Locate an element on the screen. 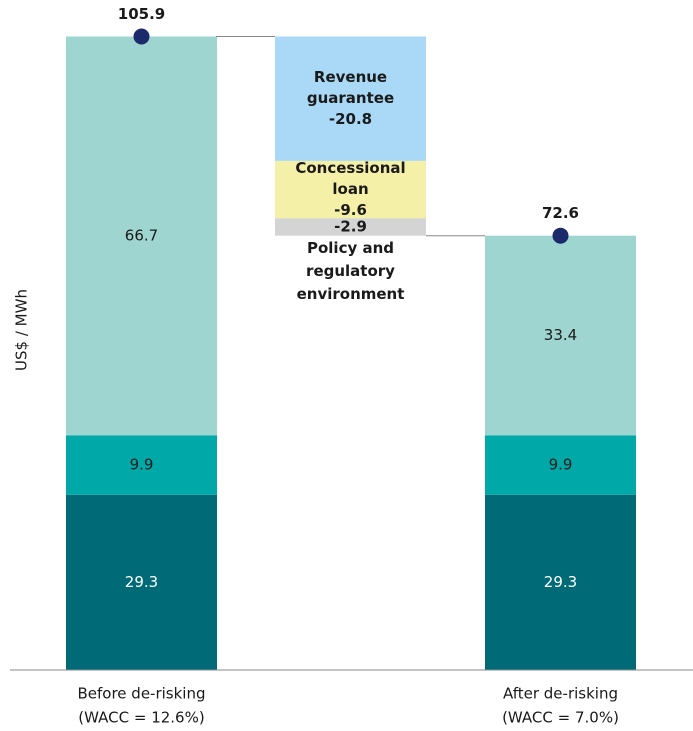 The image size is (693, 731). step-label: guarantee is located at coordinates (350, 98).